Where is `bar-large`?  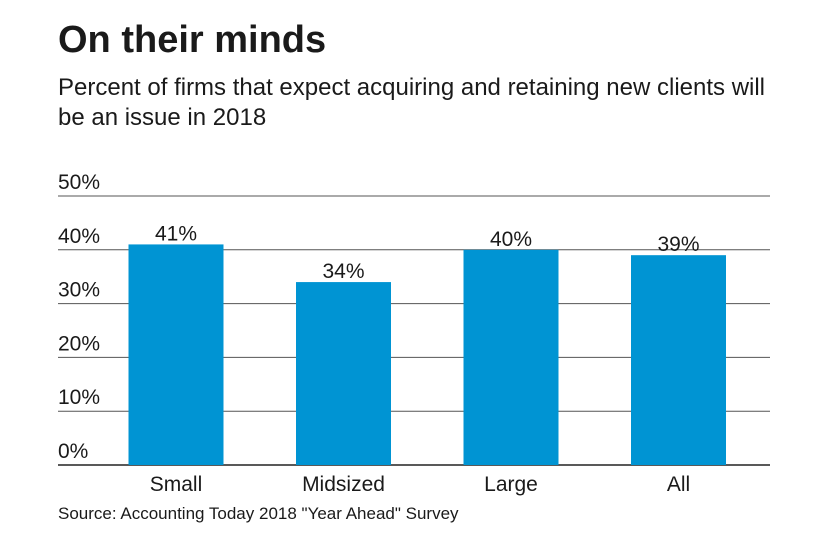
bar-large is located at coordinates (511, 357).